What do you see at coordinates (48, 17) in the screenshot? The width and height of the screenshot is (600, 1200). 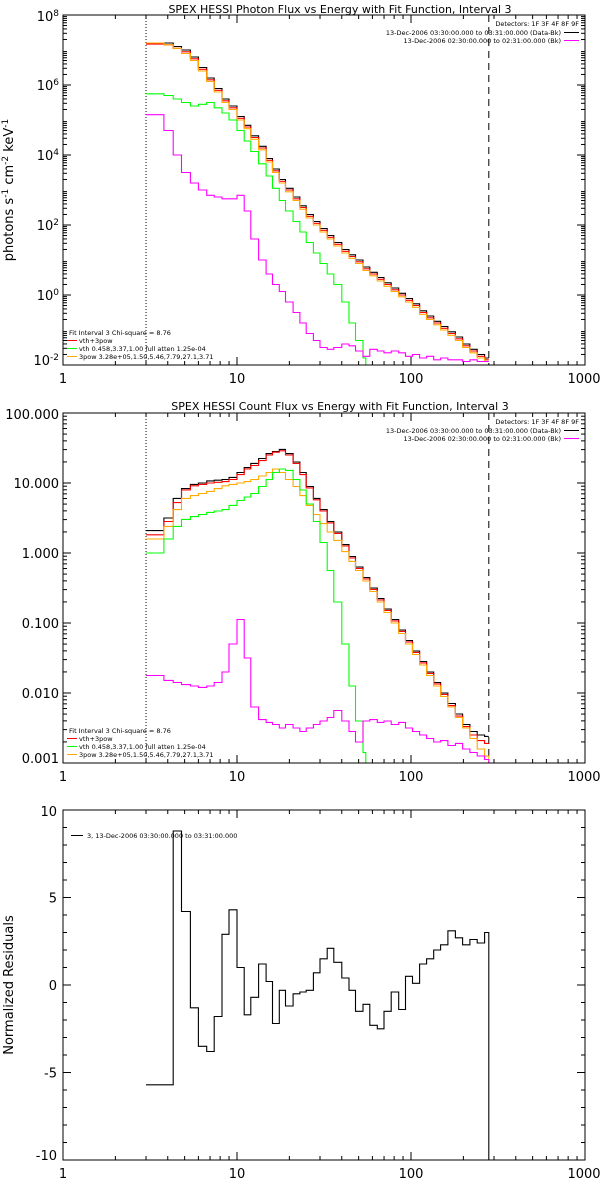 I see `photon-flux-y-tick-label: 10⁸` at bounding box center [48, 17].